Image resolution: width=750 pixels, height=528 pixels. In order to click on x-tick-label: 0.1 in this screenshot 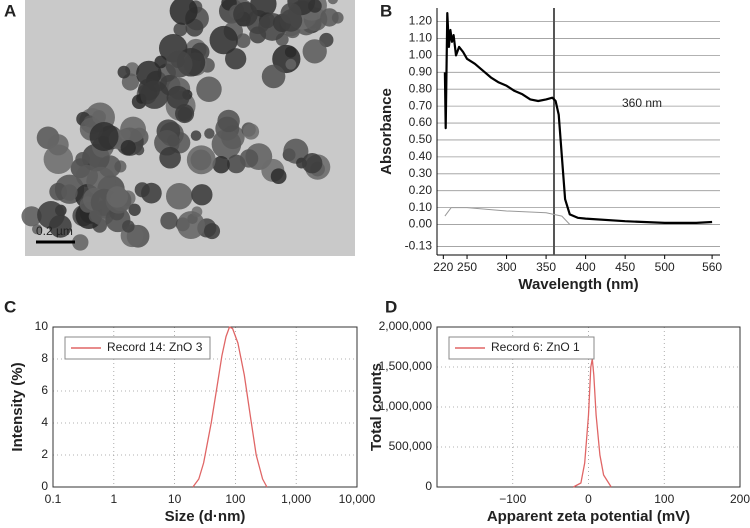, I will do `click(53, 499)`.